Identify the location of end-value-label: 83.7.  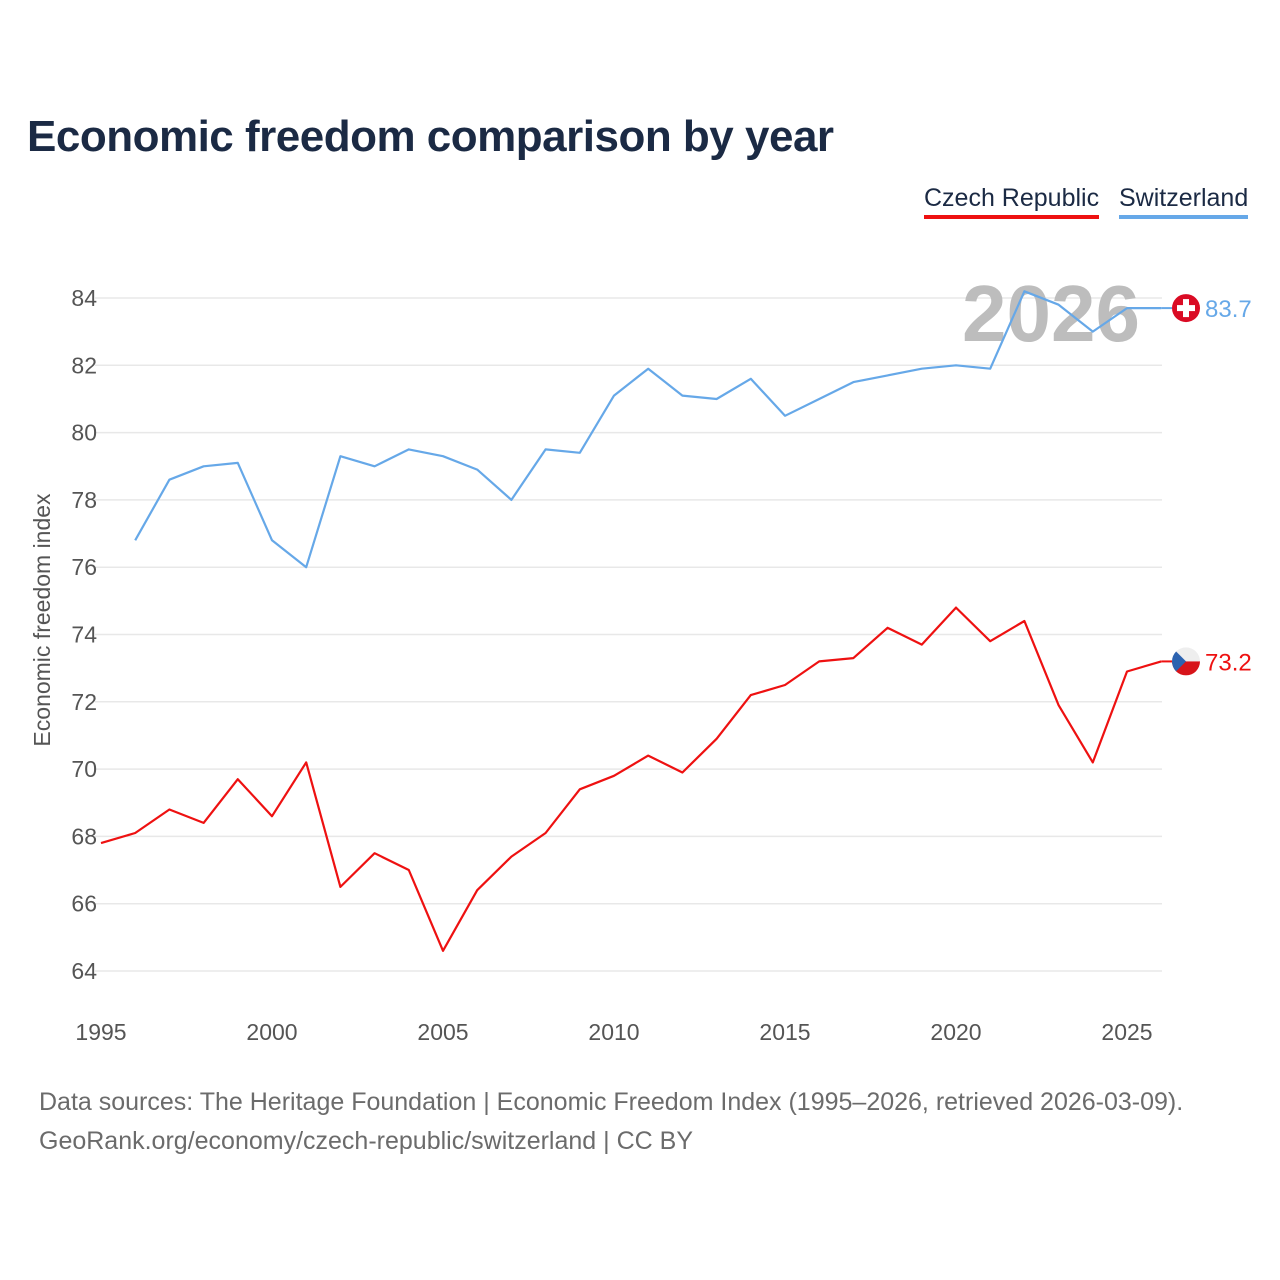
(1228, 309).